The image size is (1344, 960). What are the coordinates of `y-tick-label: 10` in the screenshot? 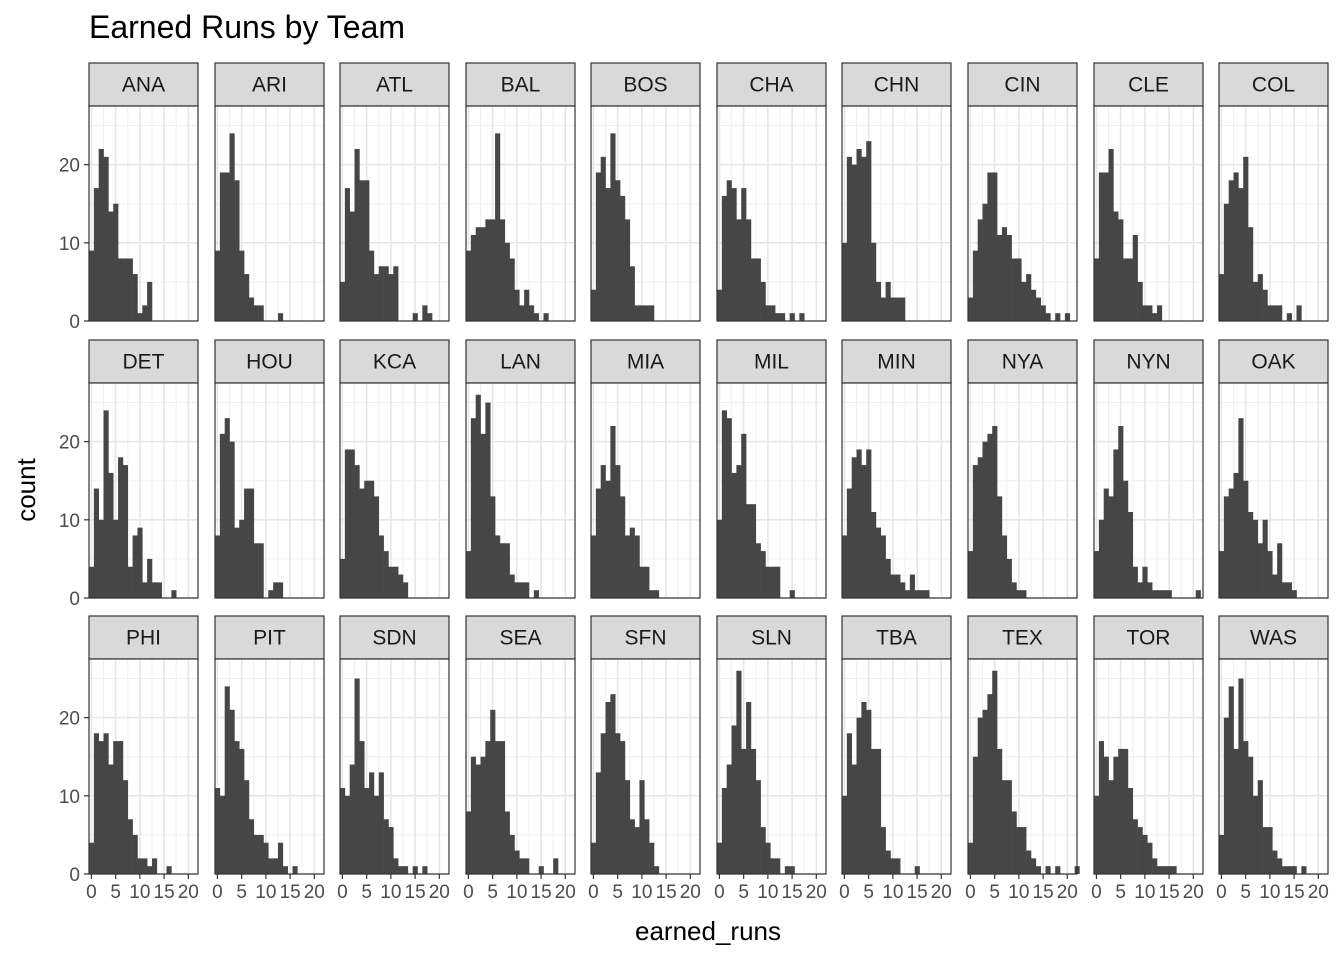 It's located at (69, 521).